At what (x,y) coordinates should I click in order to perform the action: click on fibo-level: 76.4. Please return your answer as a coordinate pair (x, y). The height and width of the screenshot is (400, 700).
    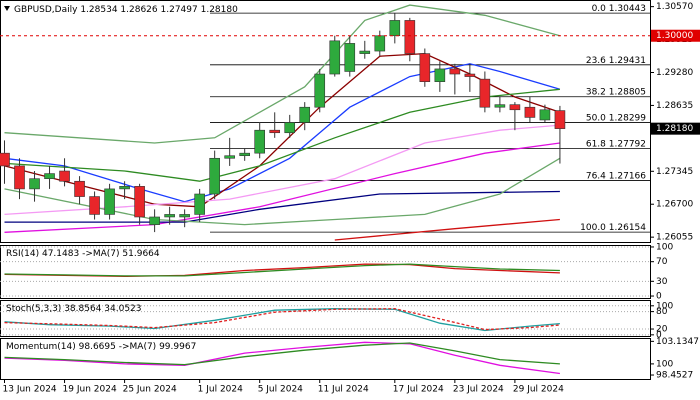
    Looking at the image, I should click on (596, 176).